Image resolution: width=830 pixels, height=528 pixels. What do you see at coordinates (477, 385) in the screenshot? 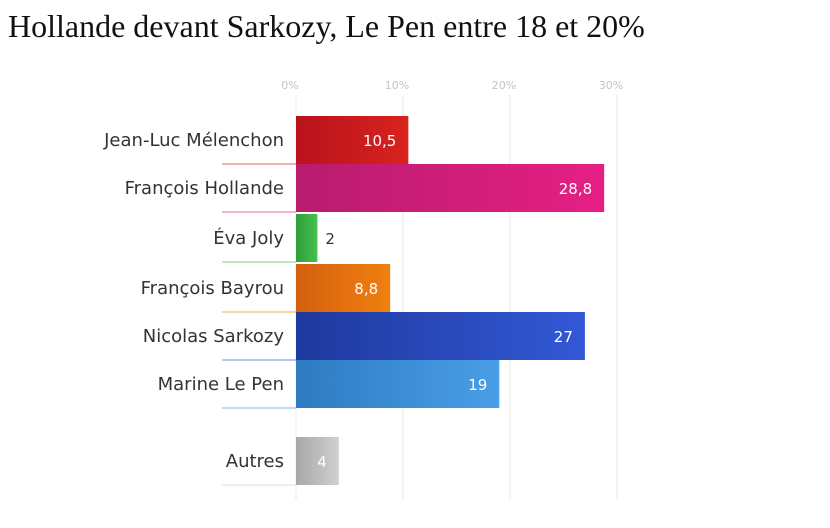
I see `value-label: 19` at bounding box center [477, 385].